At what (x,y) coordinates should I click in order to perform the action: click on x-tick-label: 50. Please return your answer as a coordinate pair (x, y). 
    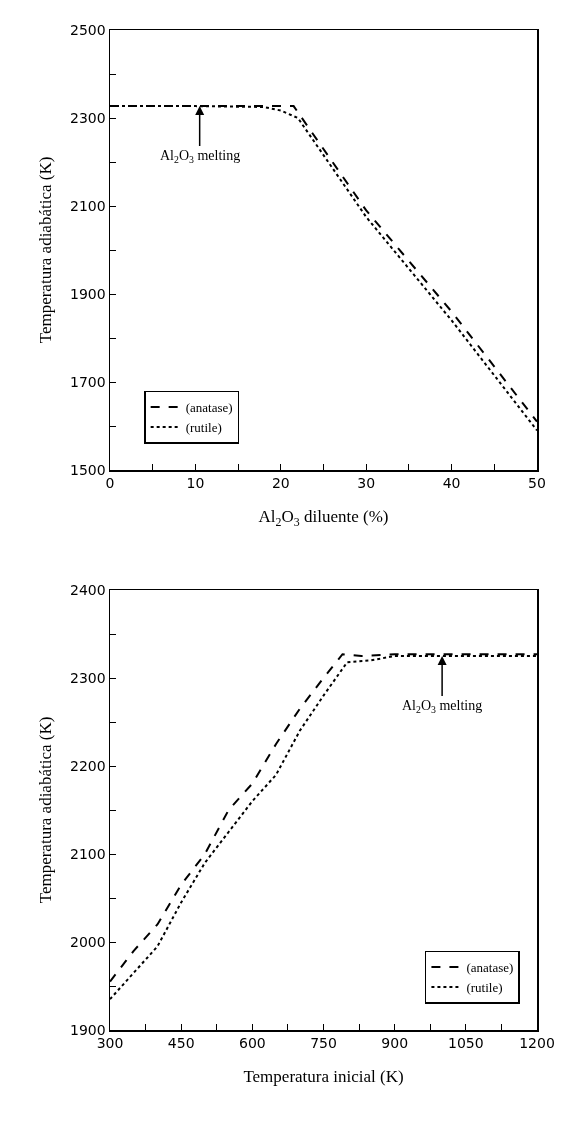
    Looking at the image, I should click on (537, 483).